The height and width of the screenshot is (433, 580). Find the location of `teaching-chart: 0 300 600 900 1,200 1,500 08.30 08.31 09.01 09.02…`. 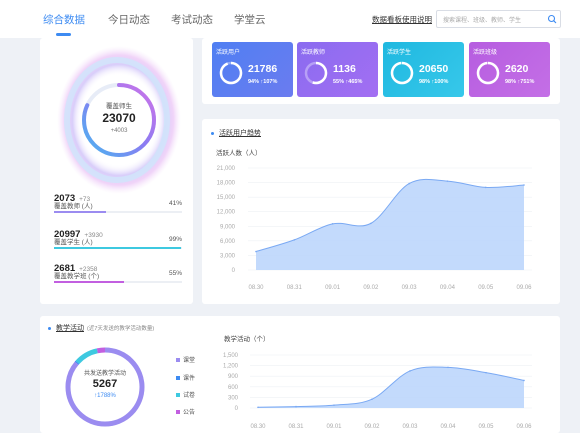

teaching-chart: 0 300 600 900 1,200 1,500 08.30 08.31 09.01 09.02… is located at coordinates (377, 391).